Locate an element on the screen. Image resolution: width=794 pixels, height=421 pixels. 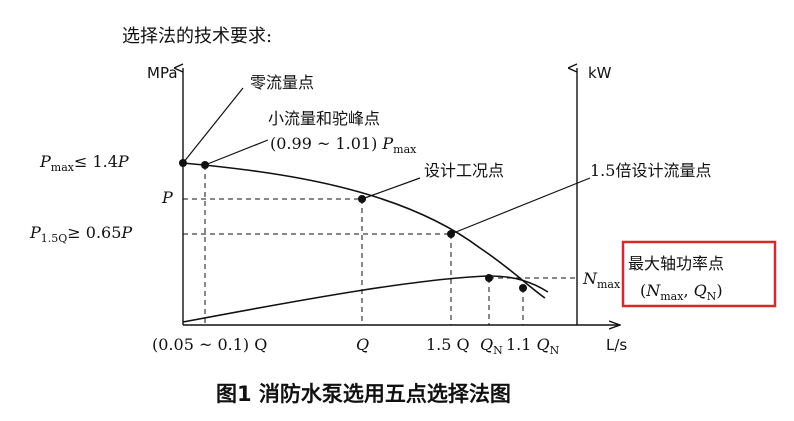
x-label-q: Q is located at coordinates (362, 344).